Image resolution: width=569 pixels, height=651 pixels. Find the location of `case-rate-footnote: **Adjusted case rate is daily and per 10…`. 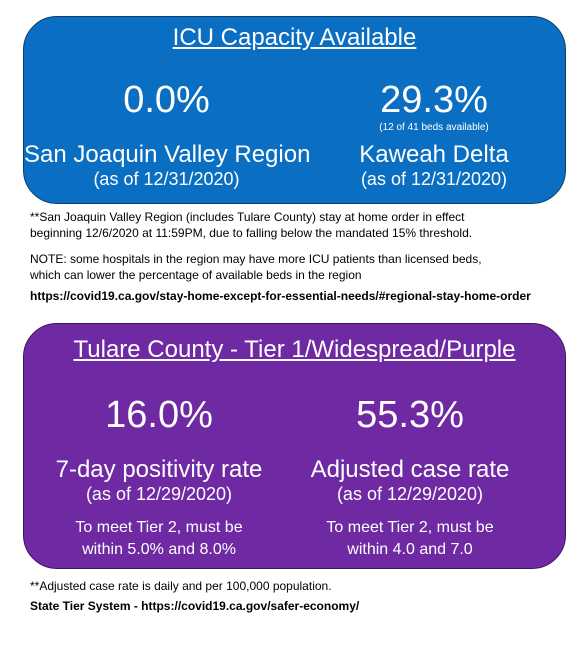

case-rate-footnote: **Adjusted case rate is daily and per 10… is located at coordinates (181, 586).